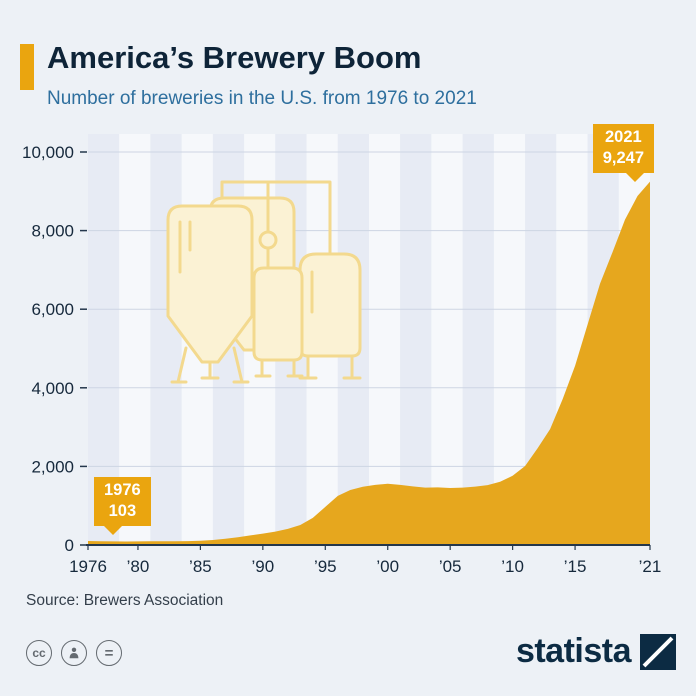 This screenshot has height=696, width=696. Describe the element at coordinates (325, 566) in the screenshot. I see `svg-text: ’95` at that location.